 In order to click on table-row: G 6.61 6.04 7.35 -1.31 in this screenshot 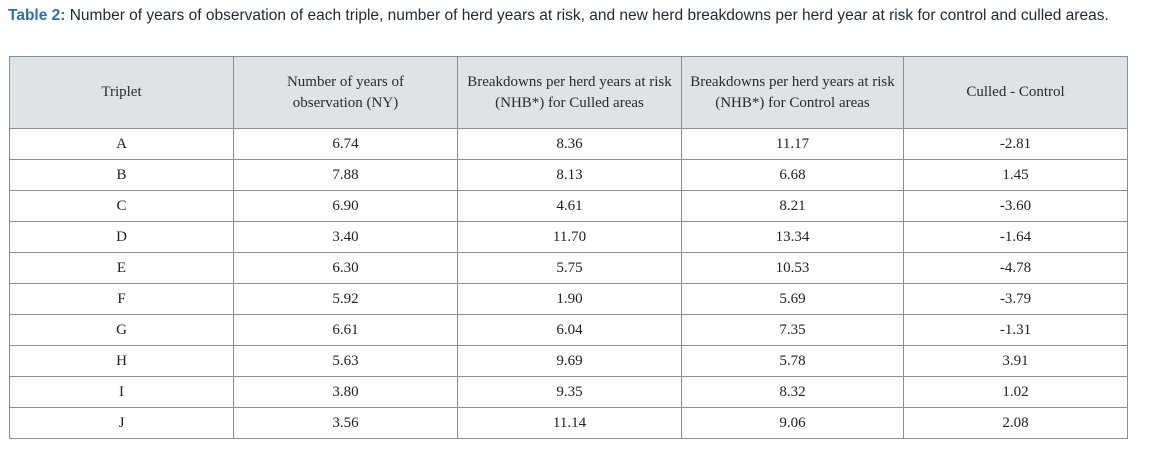, I will do `click(568, 330)`.